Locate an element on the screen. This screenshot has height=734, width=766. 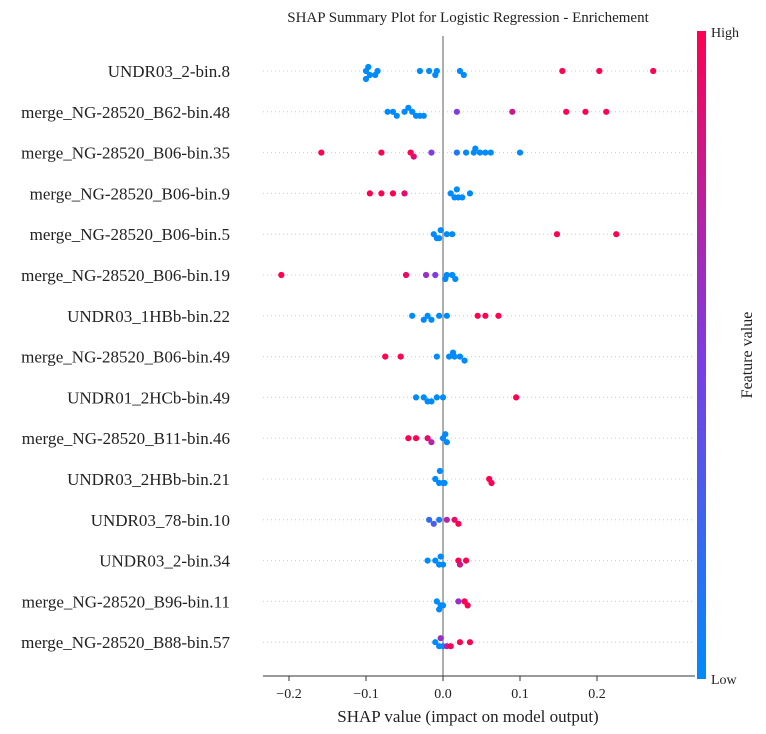
x-tick-label: 0.2 is located at coordinates (597, 694).